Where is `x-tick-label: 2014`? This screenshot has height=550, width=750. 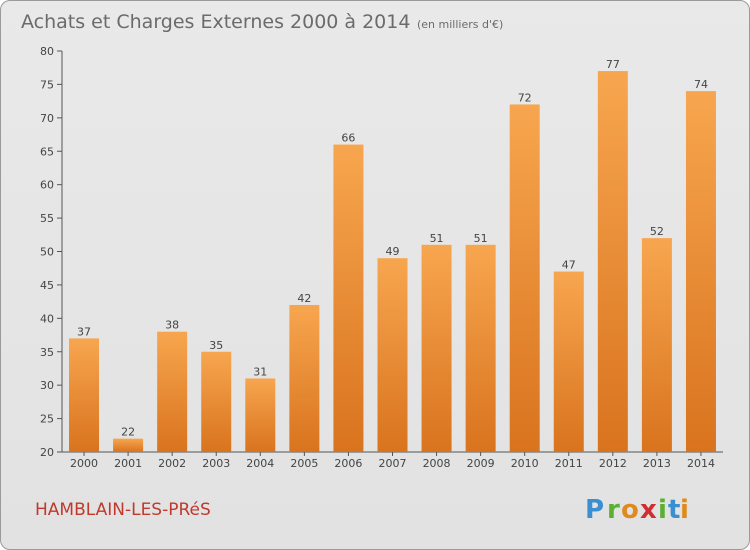 x-tick-label: 2014 is located at coordinates (701, 463).